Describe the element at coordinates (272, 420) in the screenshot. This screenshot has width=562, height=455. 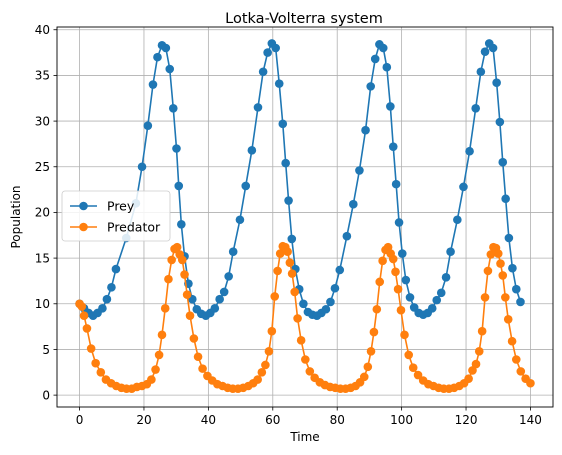
I see `x-tick-label: 60` at that location.